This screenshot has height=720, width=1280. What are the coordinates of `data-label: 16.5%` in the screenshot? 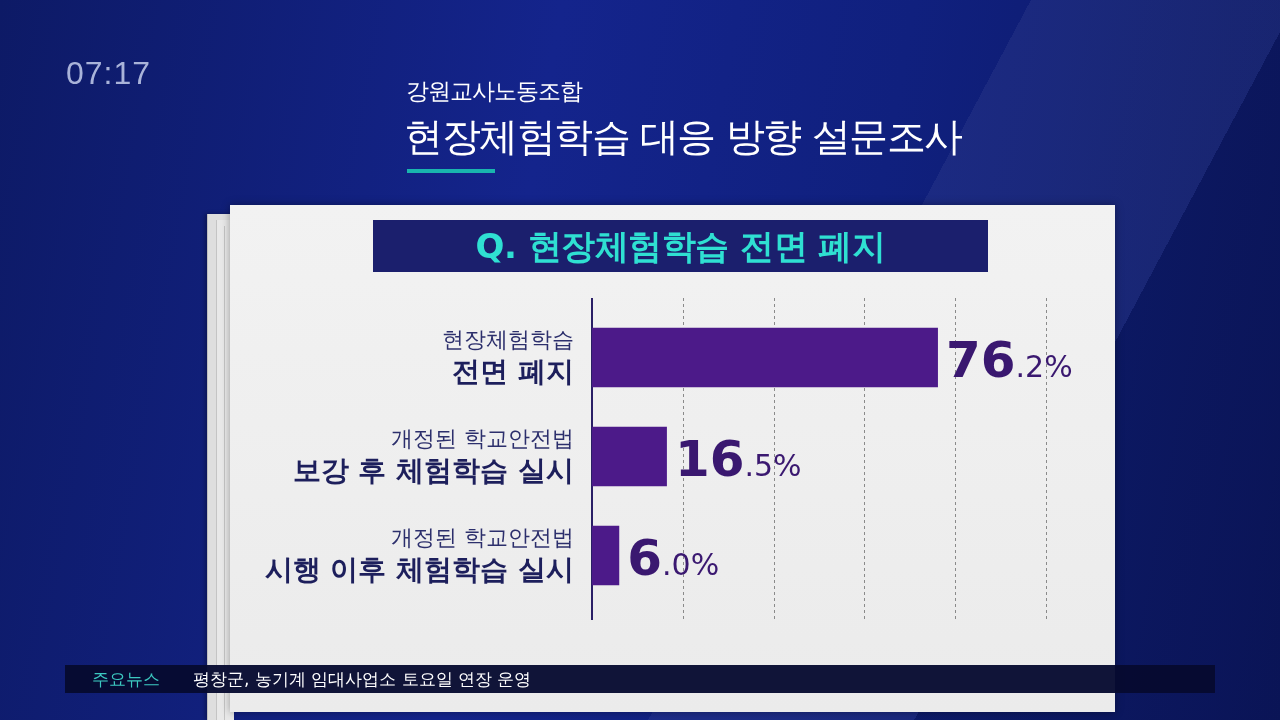 It's located at (738, 458).